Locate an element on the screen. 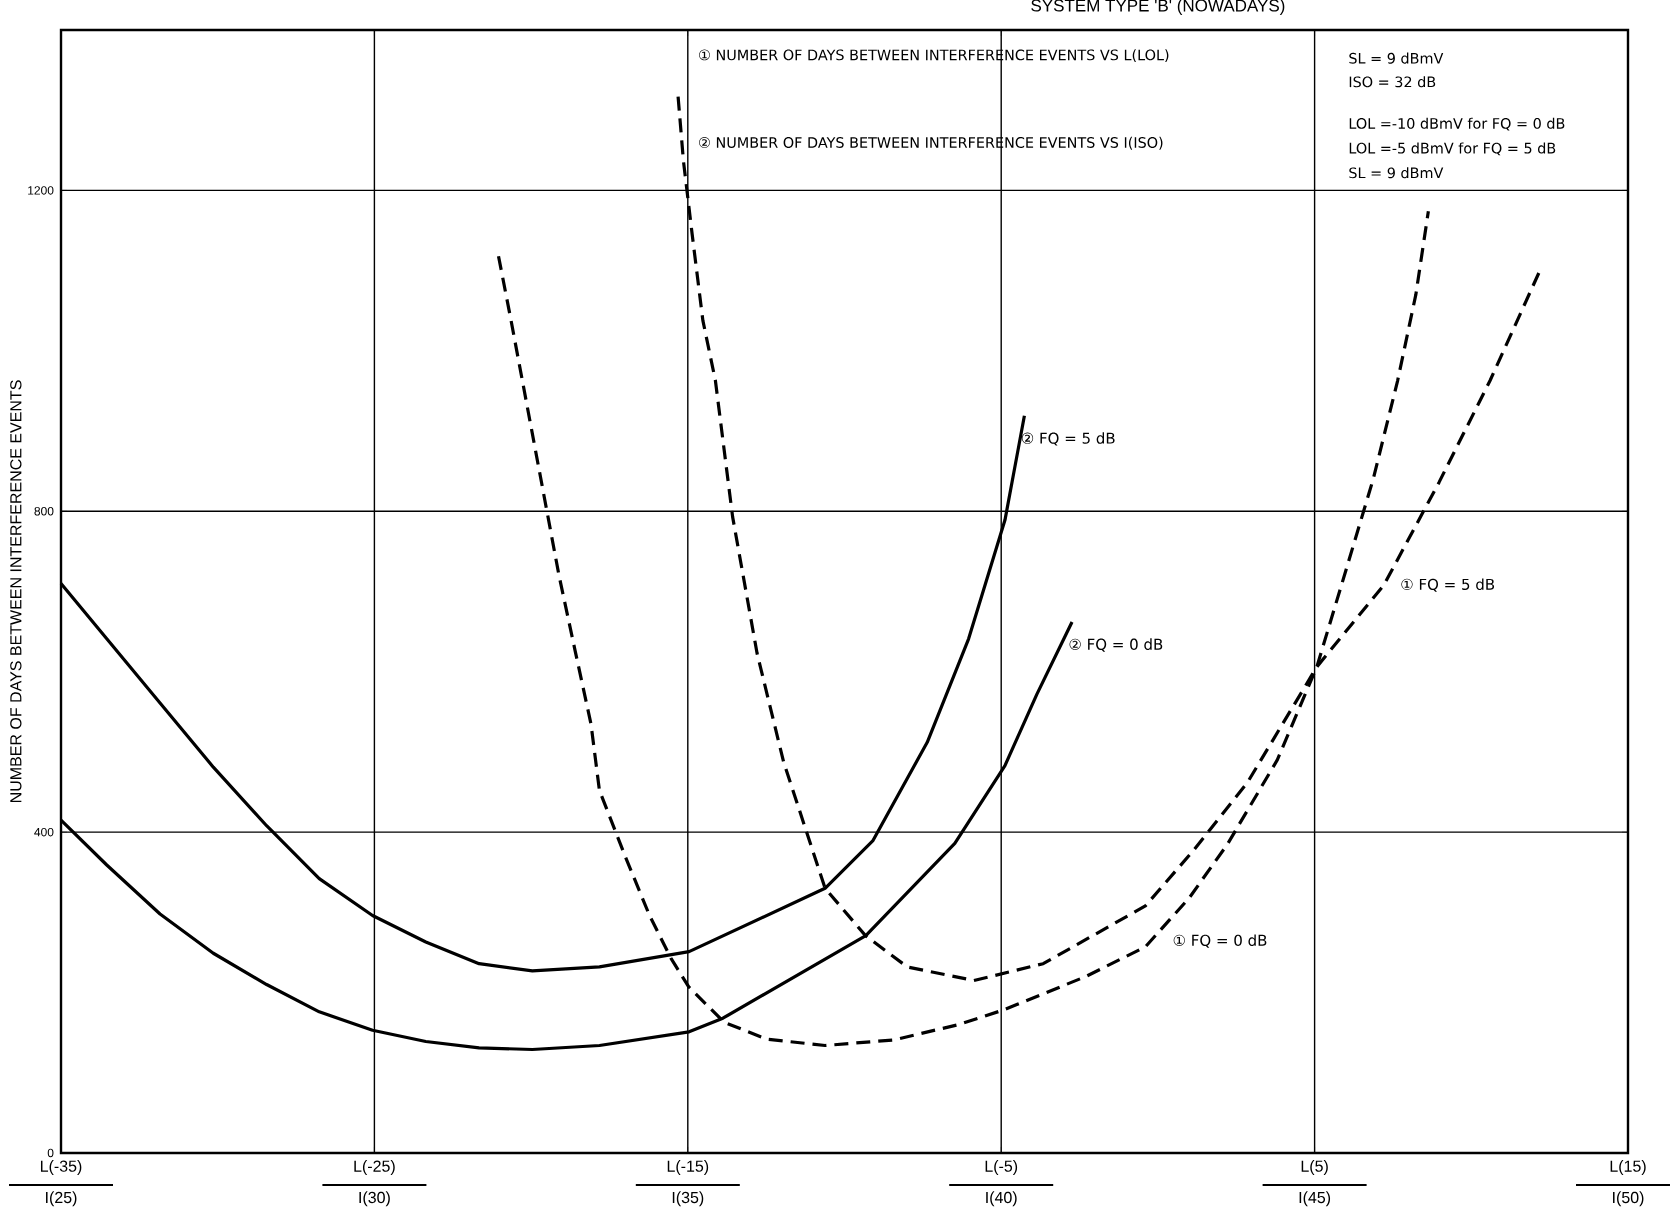 This screenshot has width=1670, height=1229. x-tick-label: L(-35) is located at coordinates (61, 1167).